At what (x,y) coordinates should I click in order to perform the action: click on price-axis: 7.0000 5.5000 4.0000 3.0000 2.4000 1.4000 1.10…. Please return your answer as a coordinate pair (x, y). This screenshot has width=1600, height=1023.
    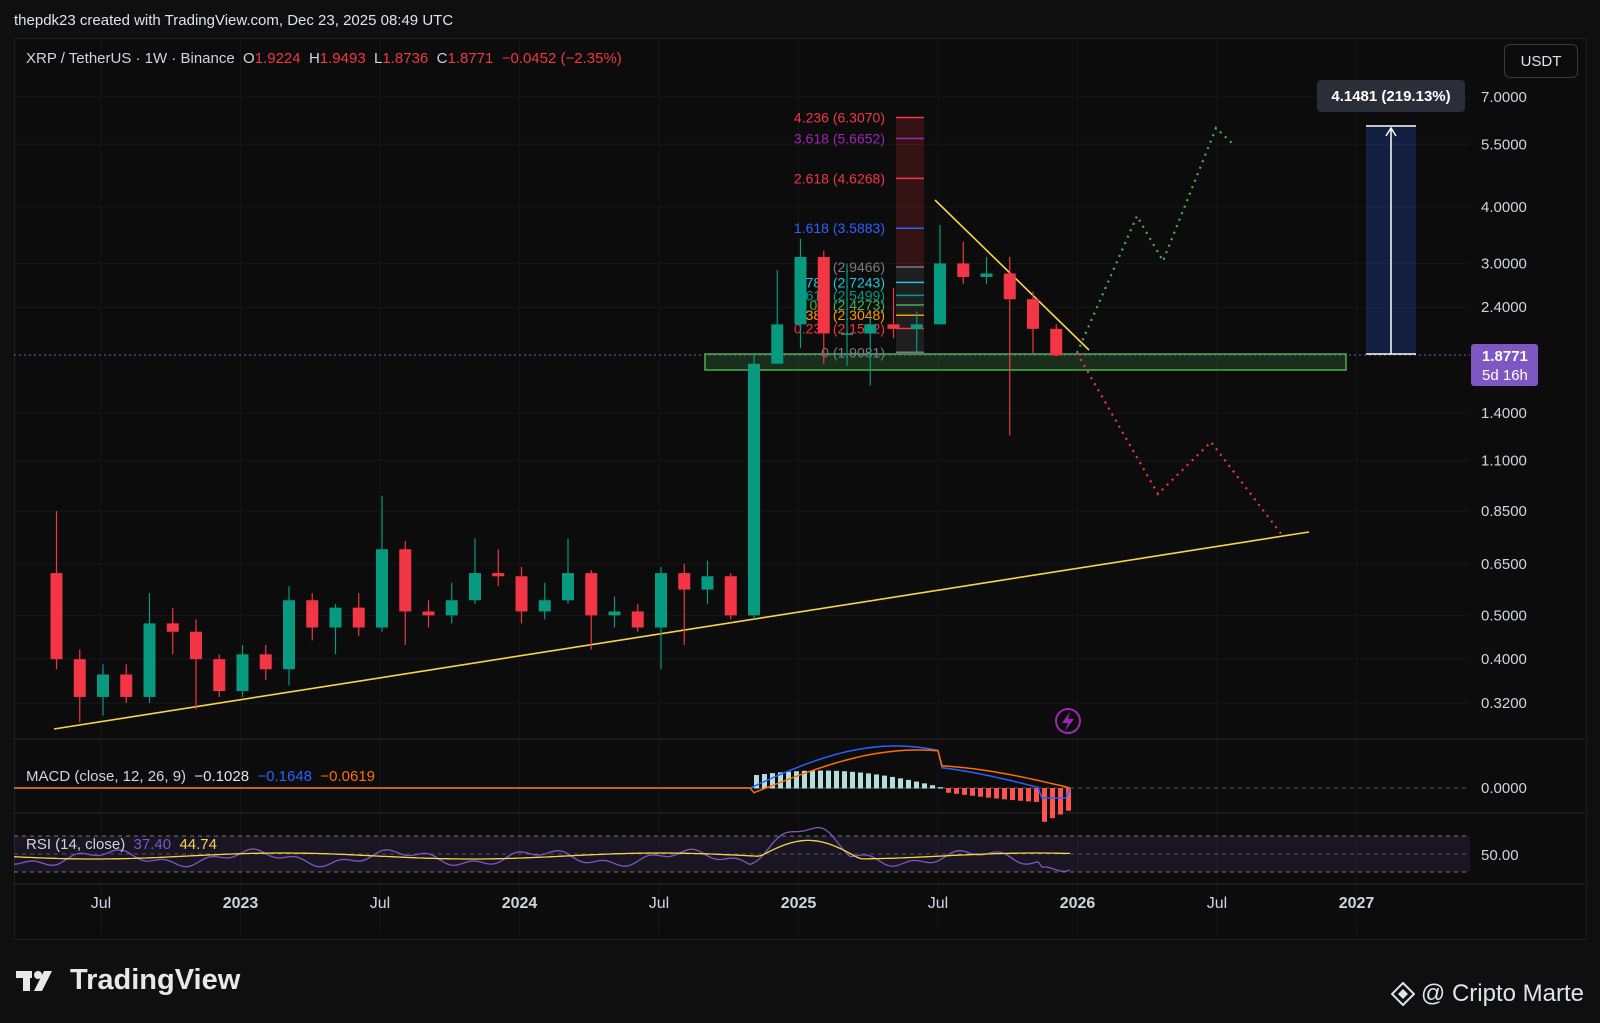
    Looking at the image, I should click on (1504, 400).